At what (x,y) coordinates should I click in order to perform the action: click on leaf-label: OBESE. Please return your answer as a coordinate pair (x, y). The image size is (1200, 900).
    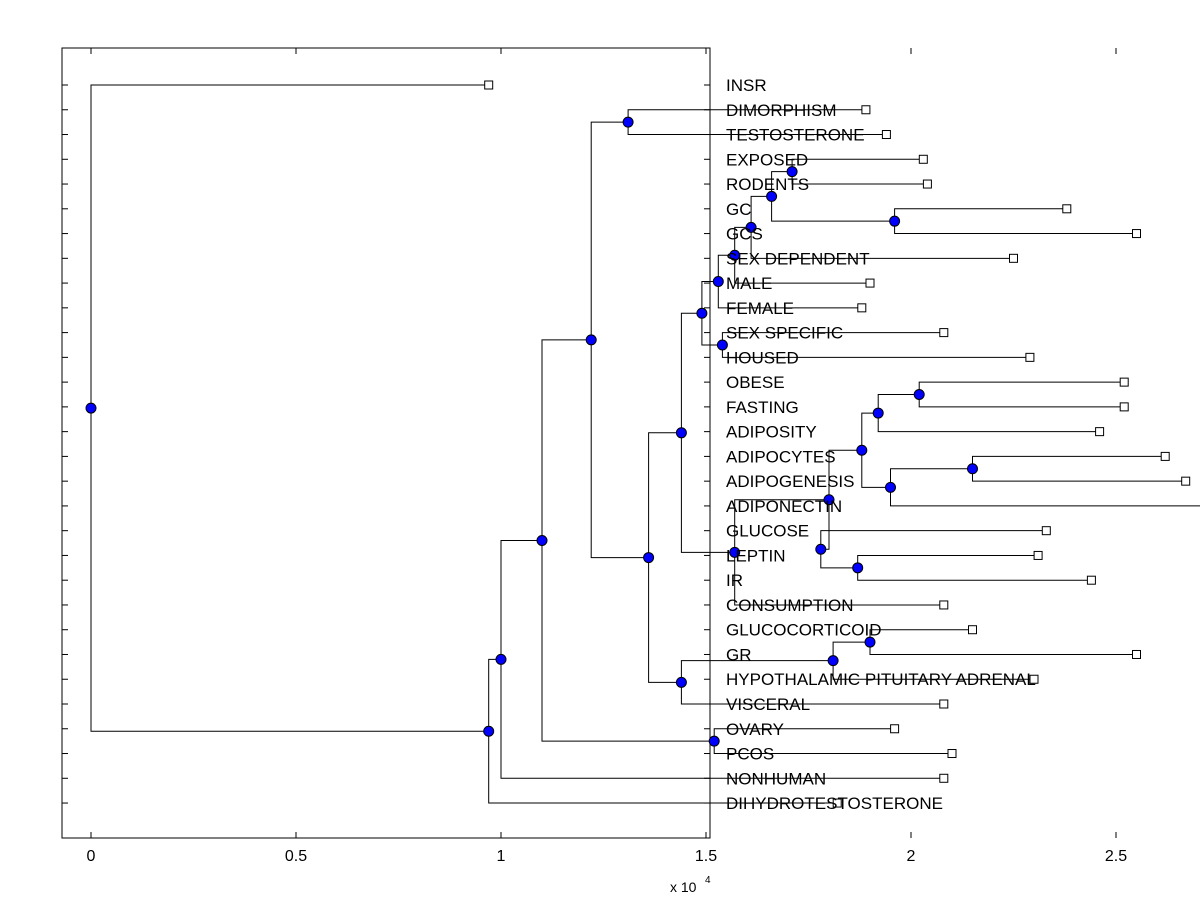
    Looking at the image, I should click on (755, 382).